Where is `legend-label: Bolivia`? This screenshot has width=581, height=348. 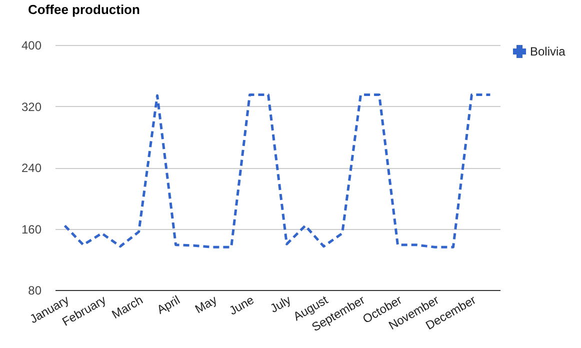 legend-label: Bolivia is located at coordinates (548, 51).